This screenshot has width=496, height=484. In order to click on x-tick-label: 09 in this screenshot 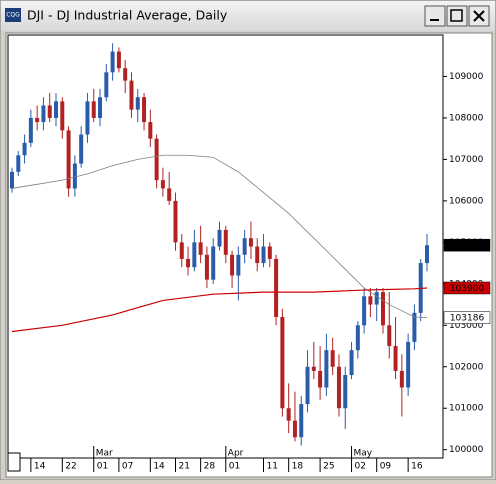, I will do `click(386, 467)`.